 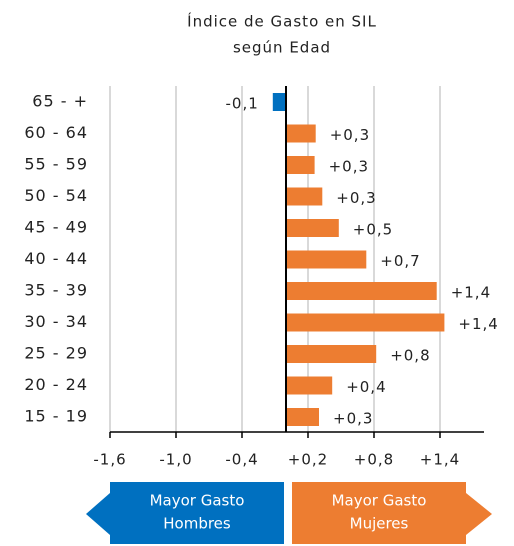 What do you see at coordinates (56, 384) in the screenshot?
I see `y-tick-label: 20 - 24` at bounding box center [56, 384].